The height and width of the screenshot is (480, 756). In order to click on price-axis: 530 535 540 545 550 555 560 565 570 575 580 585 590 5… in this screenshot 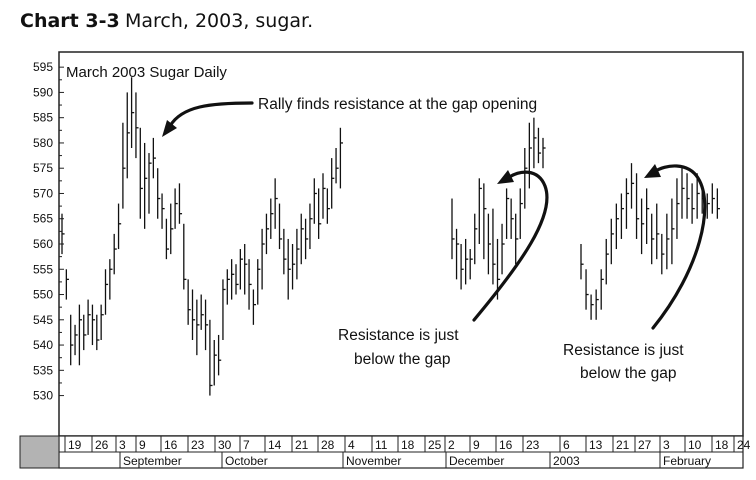, I will do `click(48, 231)`.